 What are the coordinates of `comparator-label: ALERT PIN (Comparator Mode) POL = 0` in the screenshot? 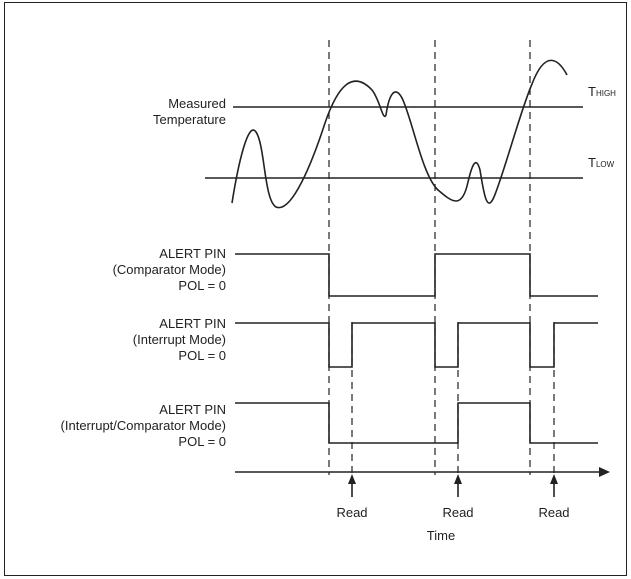 It's located at (133, 270).